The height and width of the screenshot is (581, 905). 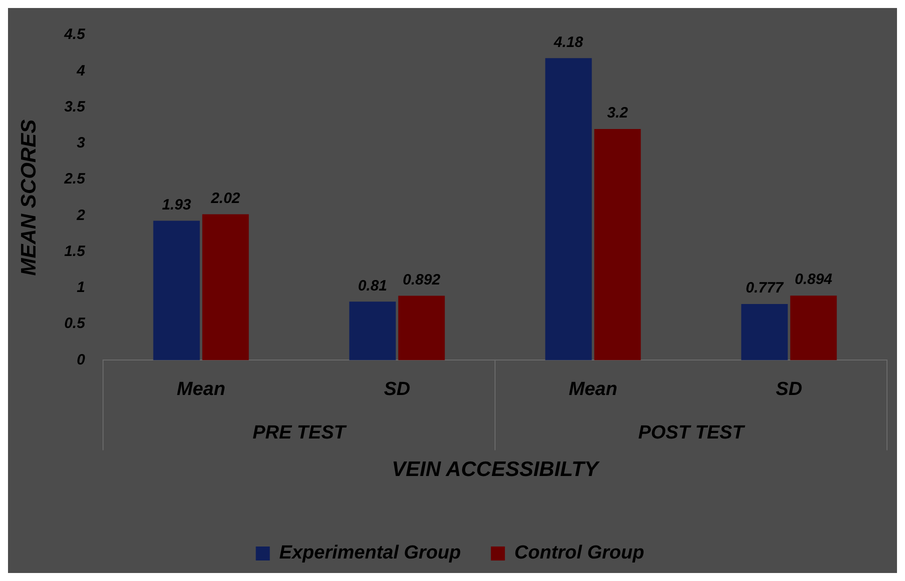 I want to click on x-axis-title: VEIN ACCESSIBILTY, so click(x=496, y=469).